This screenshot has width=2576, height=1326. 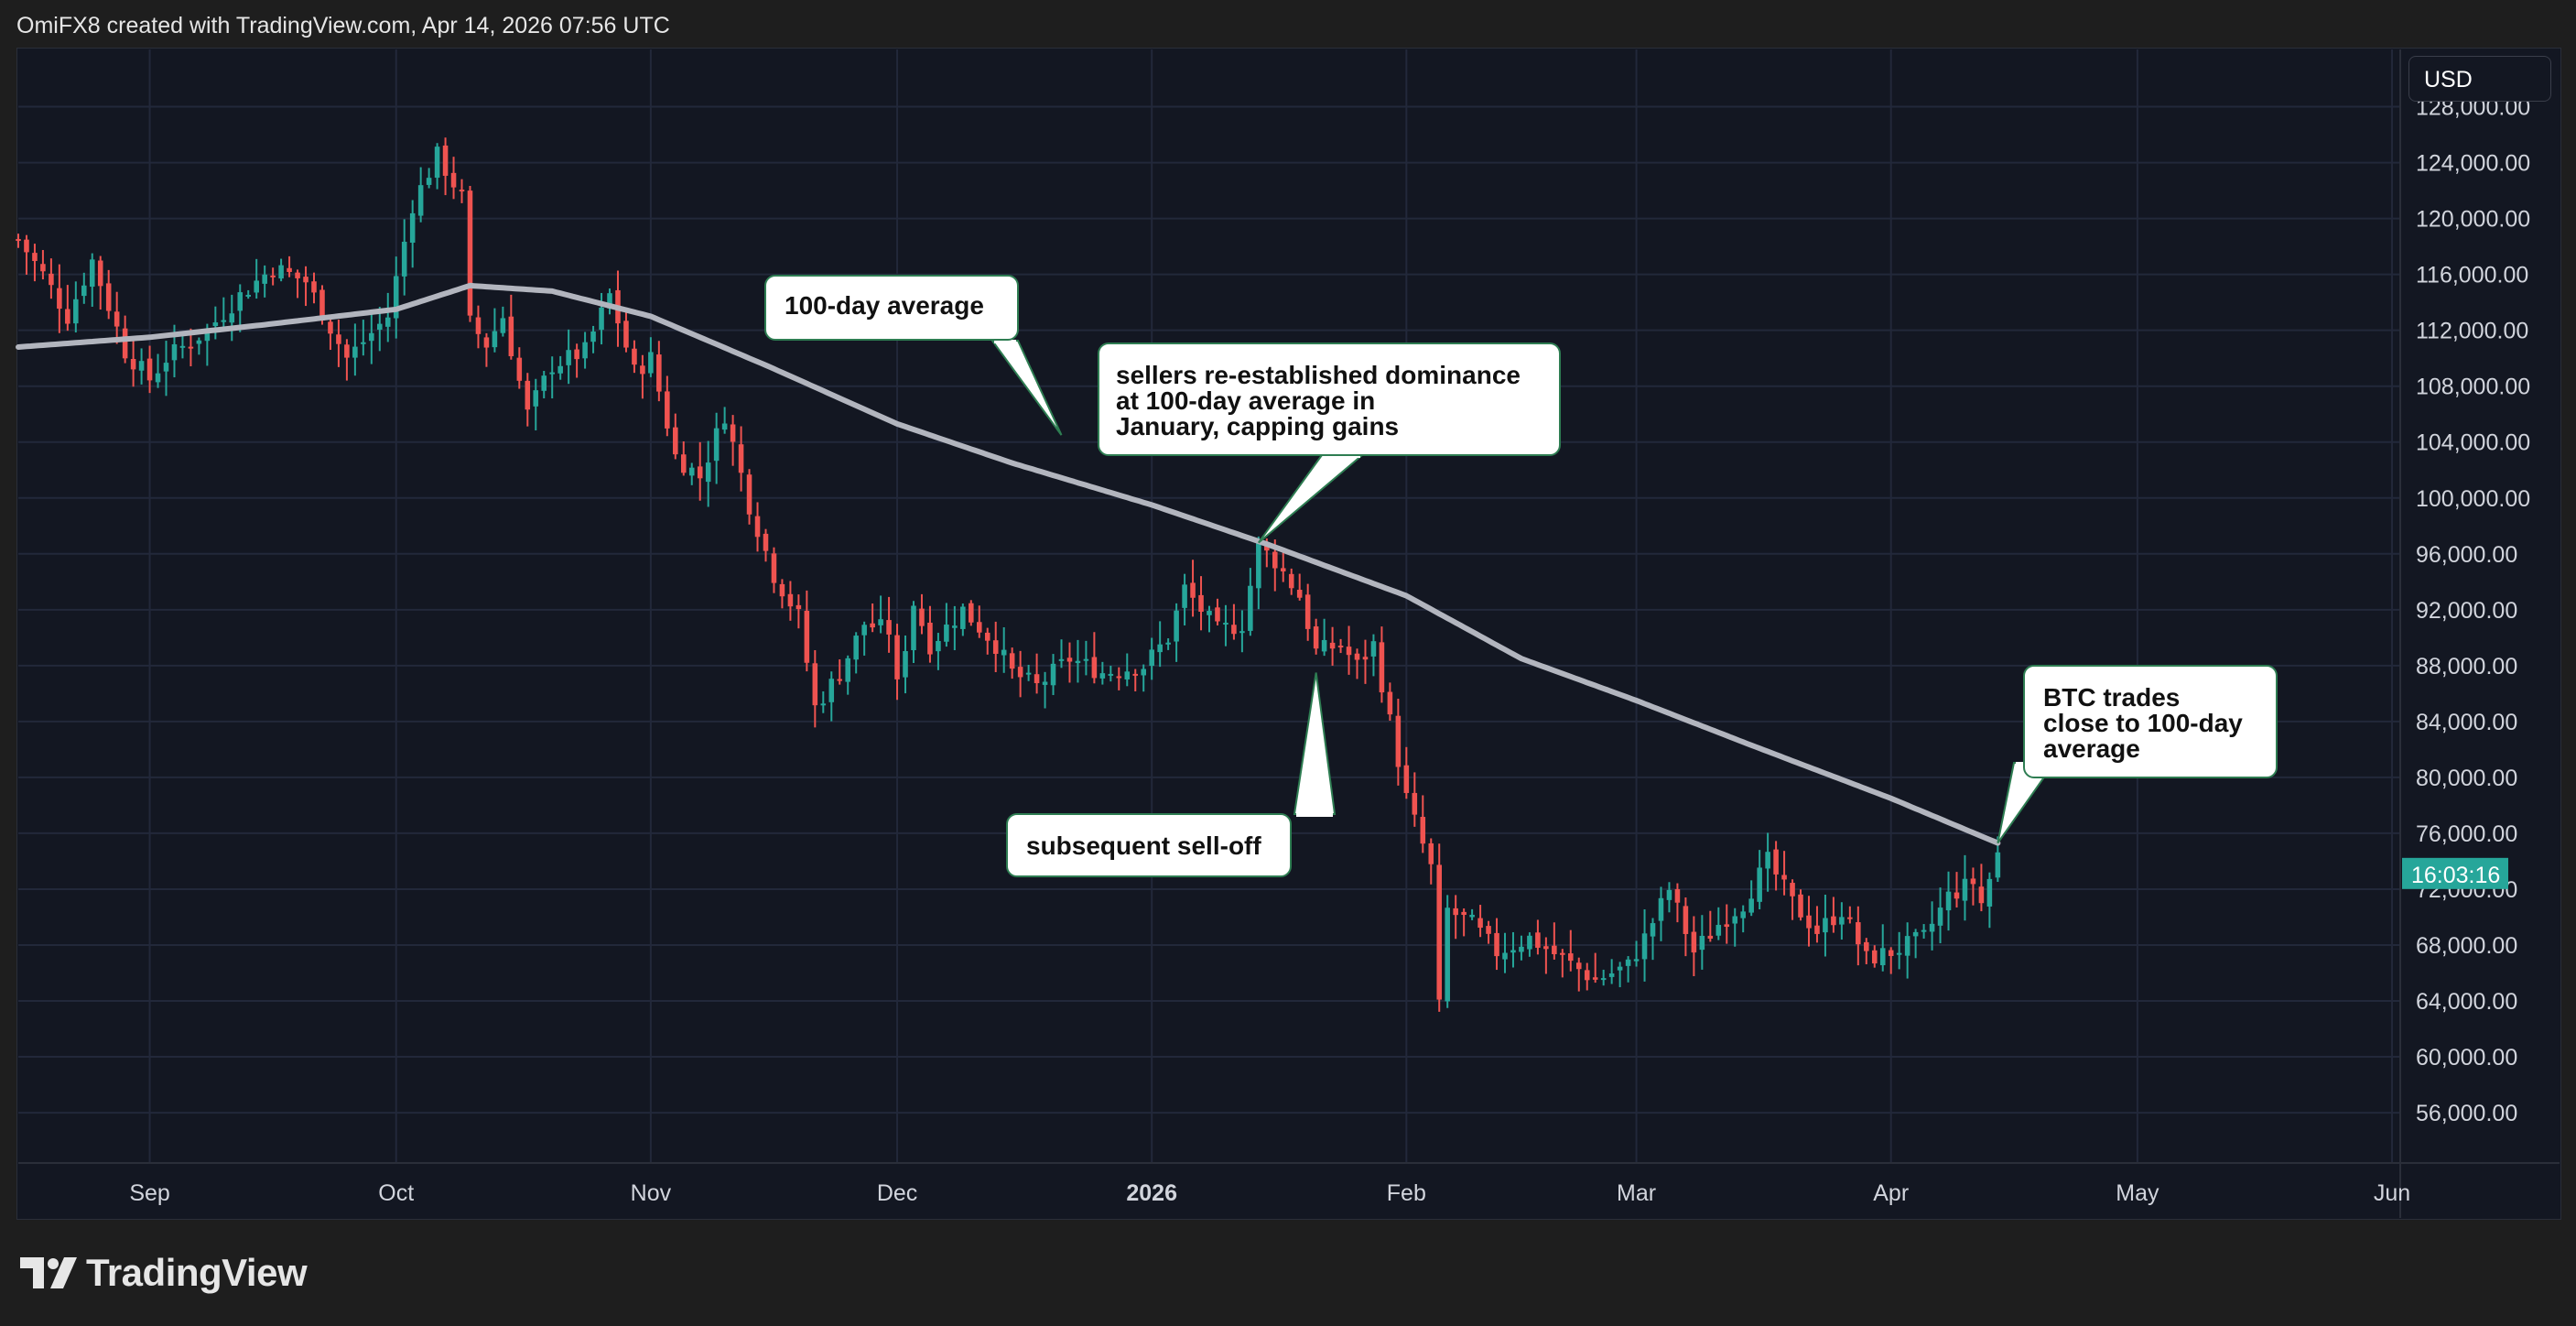 What do you see at coordinates (1312, 499) in the screenshot?
I see `annotation-pointer` at bounding box center [1312, 499].